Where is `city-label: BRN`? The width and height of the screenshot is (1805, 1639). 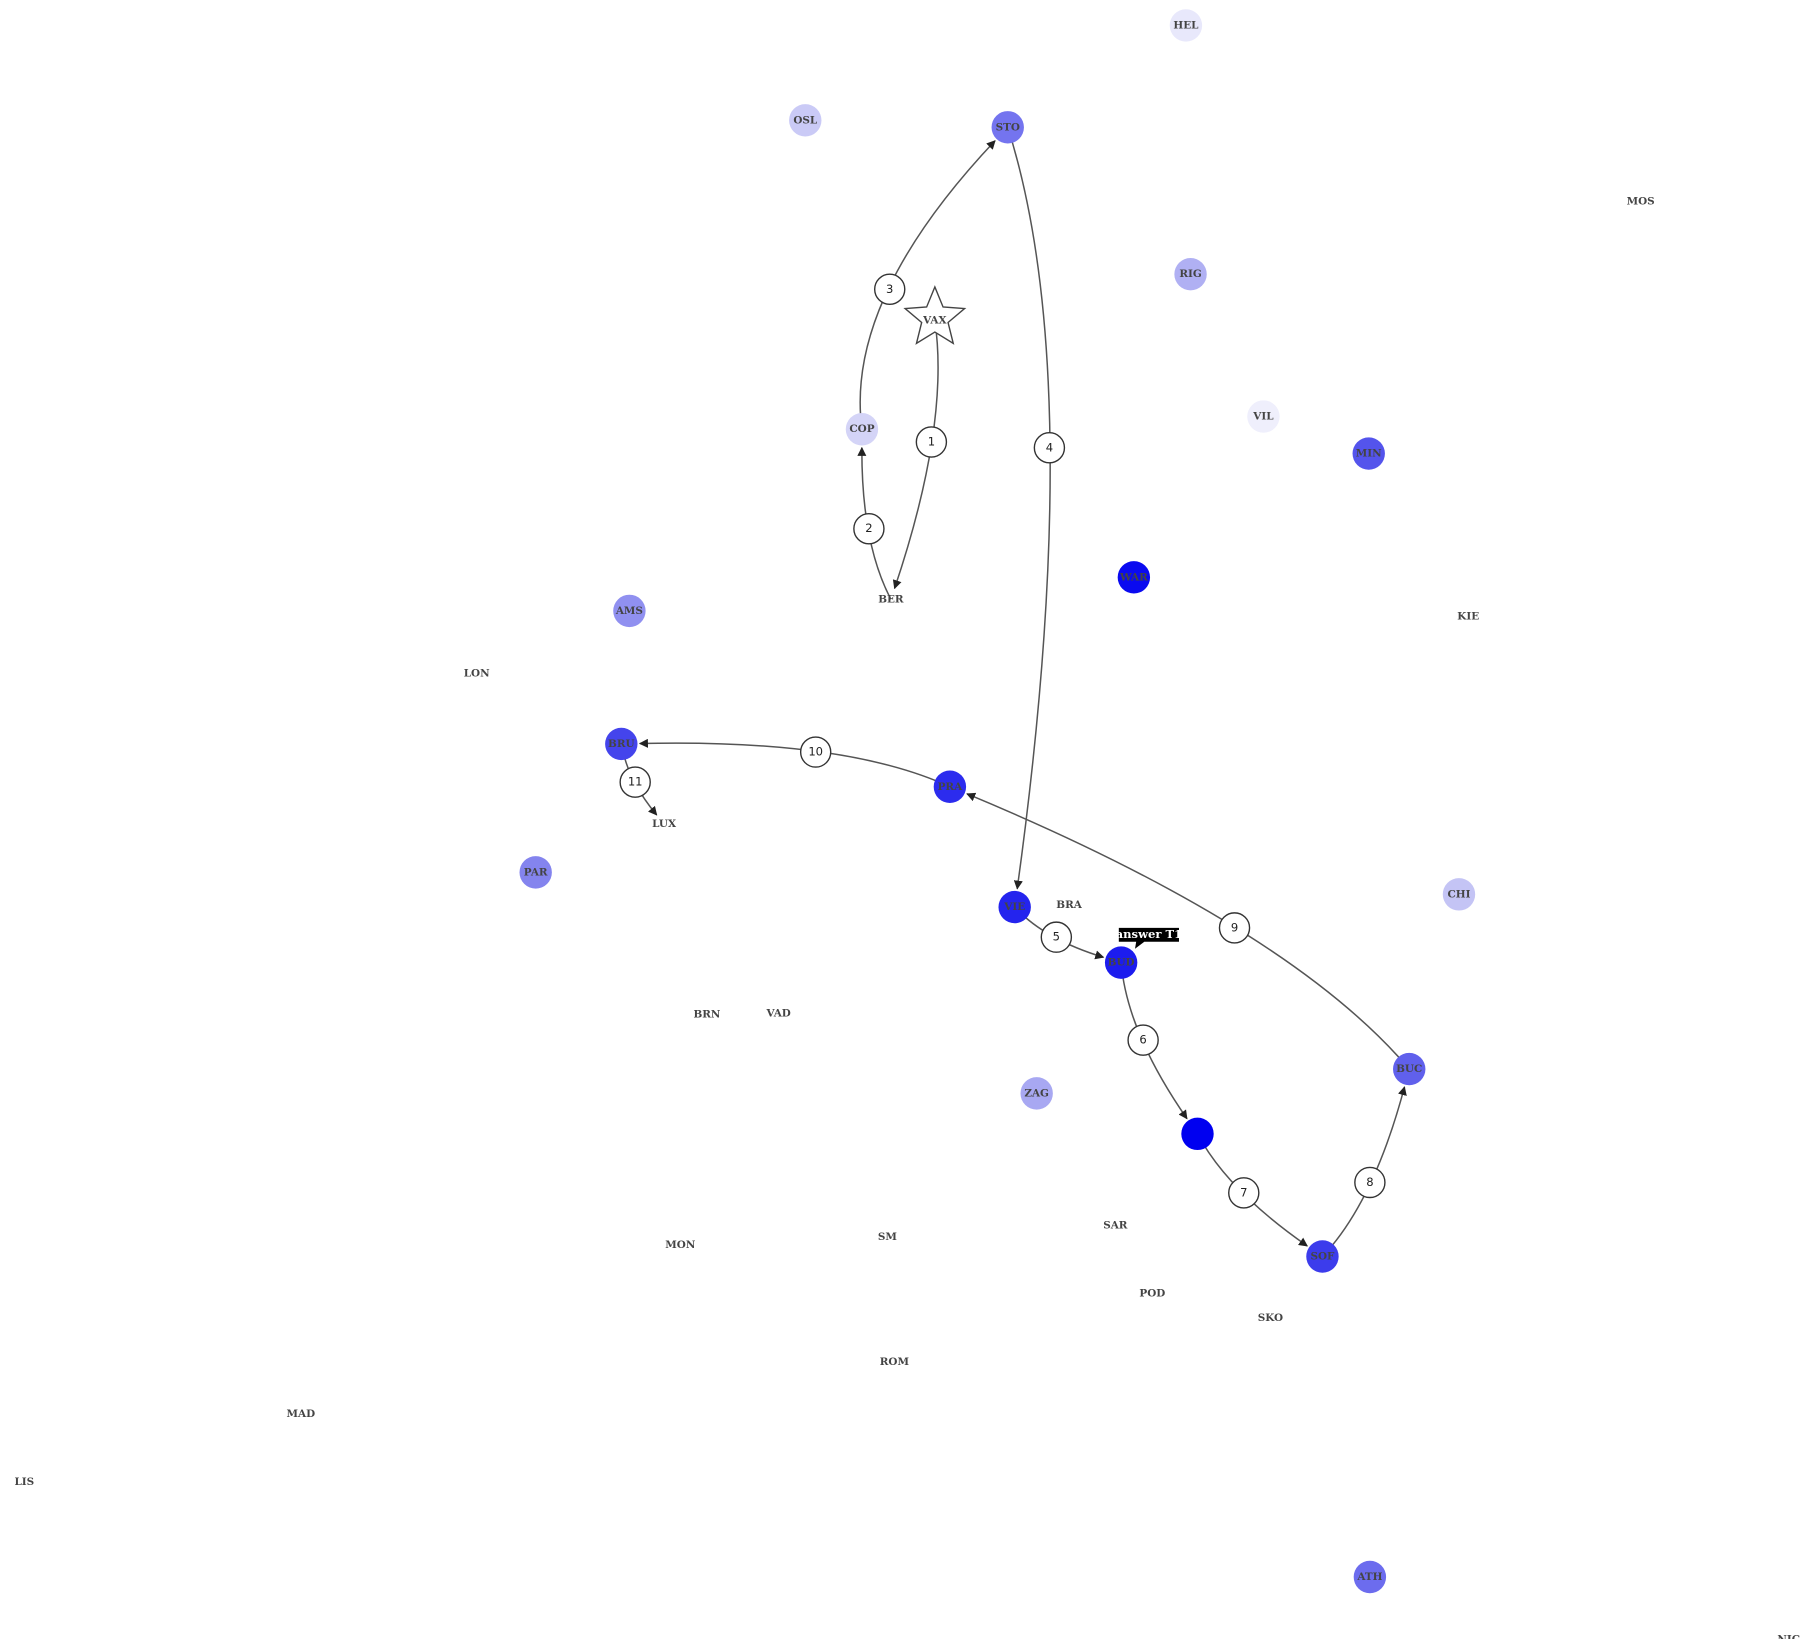 city-label: BRN is located at coordinates (706, 1015).